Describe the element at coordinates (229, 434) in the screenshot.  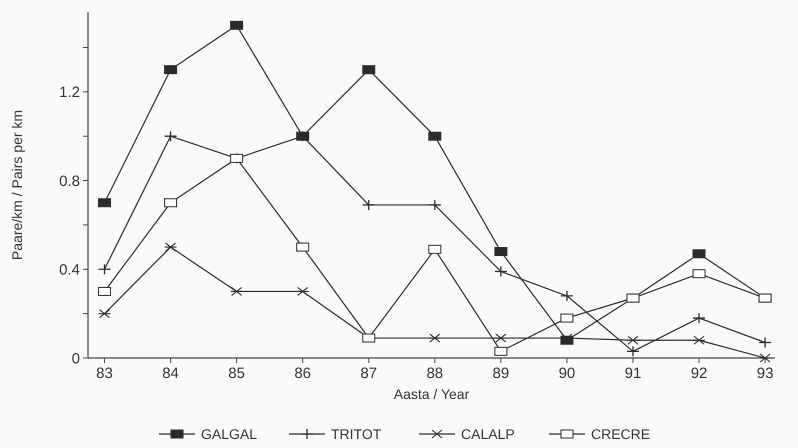
I see `legend-label: GALGAL` at that location.